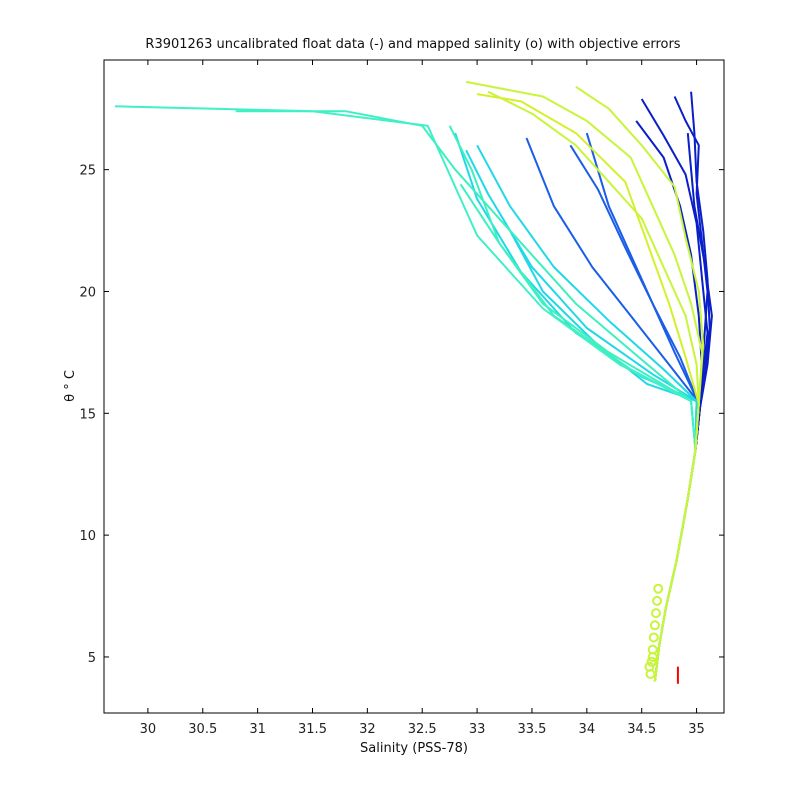 This screenshot has height=800, width=800. What do you see at coordinates (477, 729) in the screenshot?
I see `x-tick-label: 33` at bounding box center [477, 729].